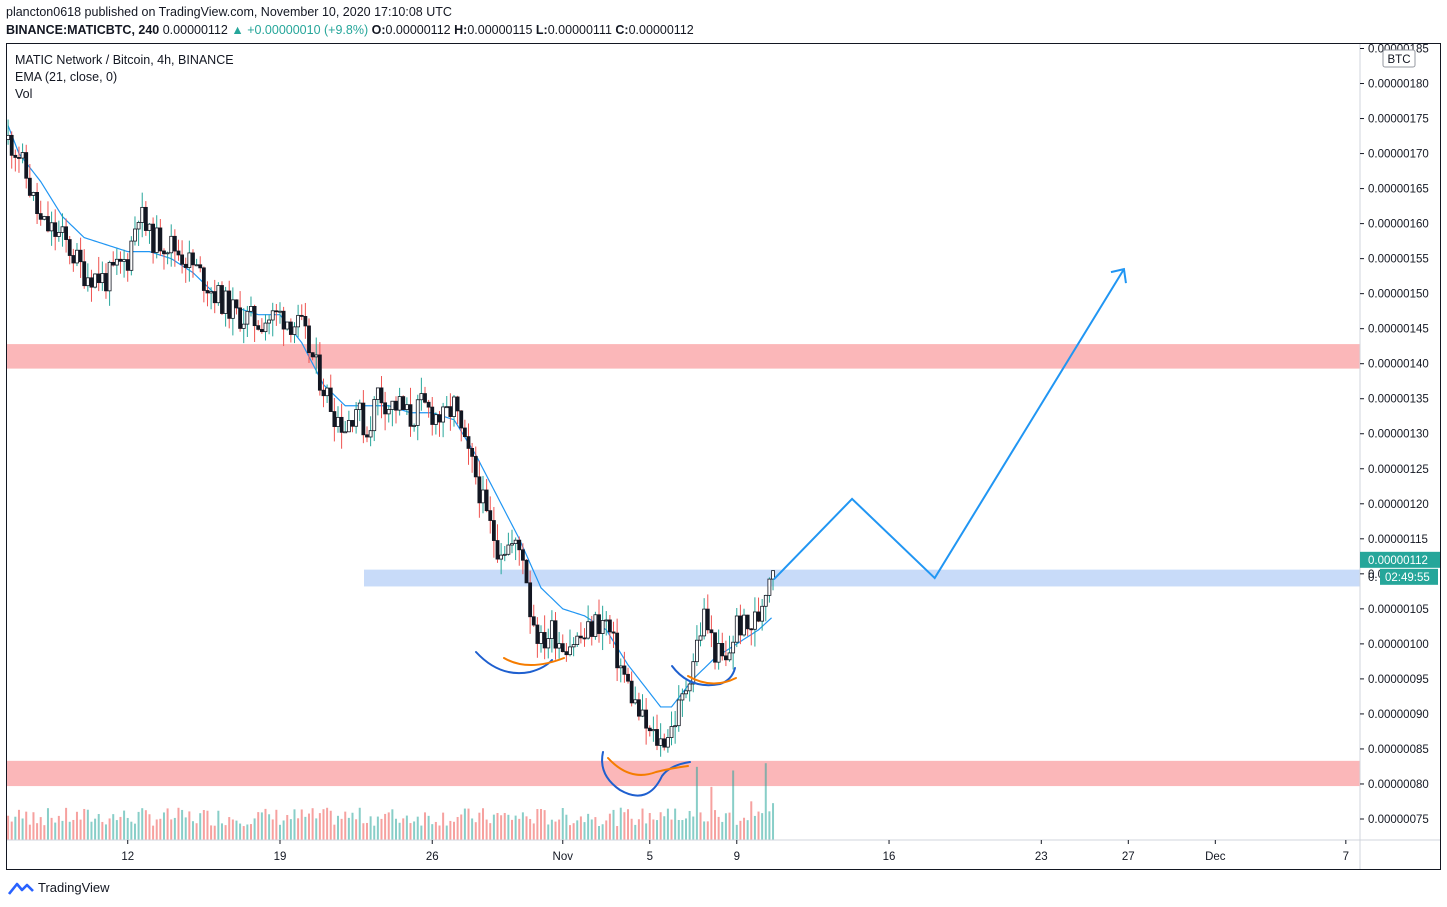 Image resolution: width=1447 pixels, height=907 pixels. Describe the element at coordinates (1398, 540) in the screenshot. I see `price-tick-label: 0.00000115` at that location.